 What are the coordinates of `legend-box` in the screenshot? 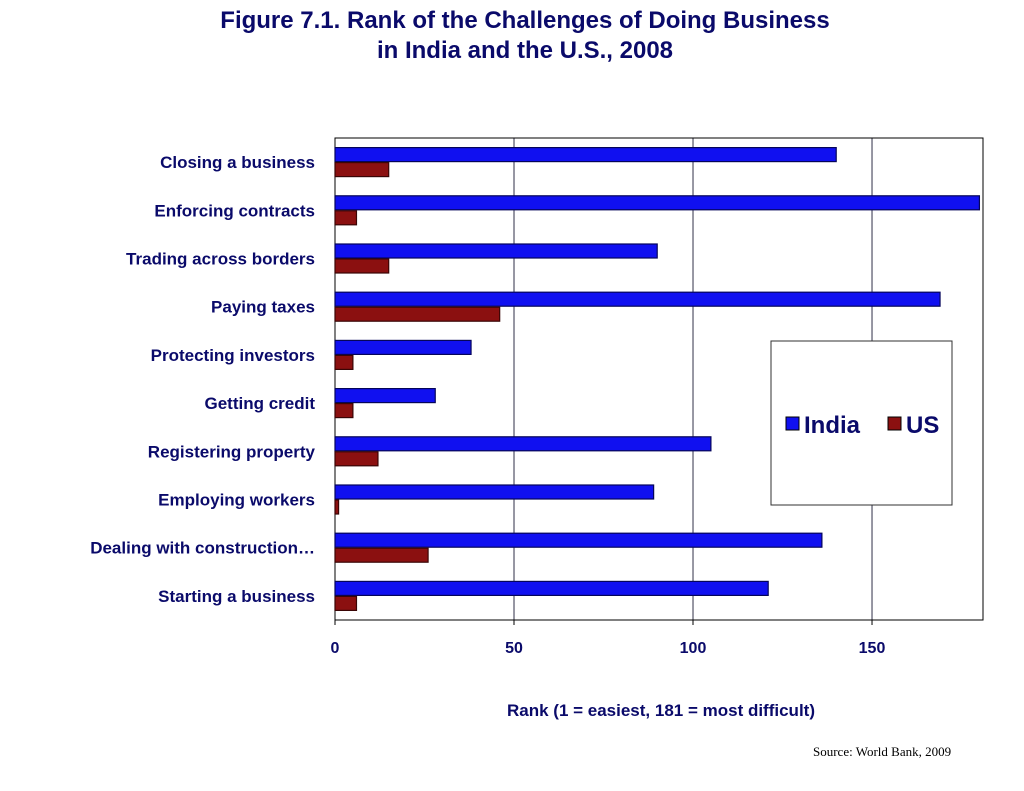 It's located at (861, 423).